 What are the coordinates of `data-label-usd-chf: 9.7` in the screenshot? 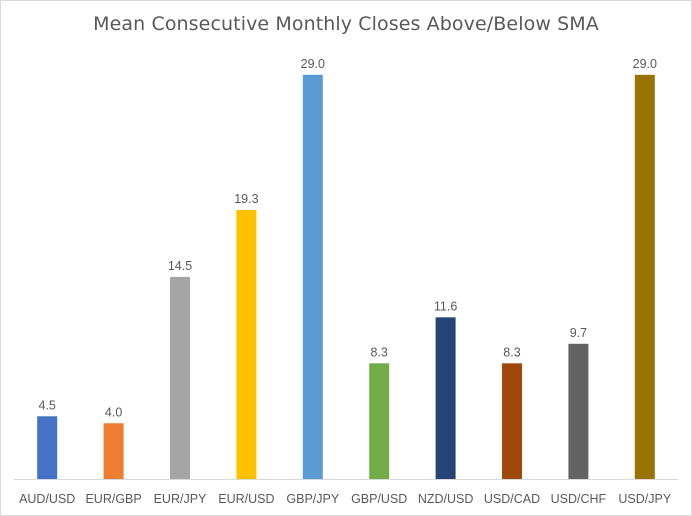 It's located at (578, 333).